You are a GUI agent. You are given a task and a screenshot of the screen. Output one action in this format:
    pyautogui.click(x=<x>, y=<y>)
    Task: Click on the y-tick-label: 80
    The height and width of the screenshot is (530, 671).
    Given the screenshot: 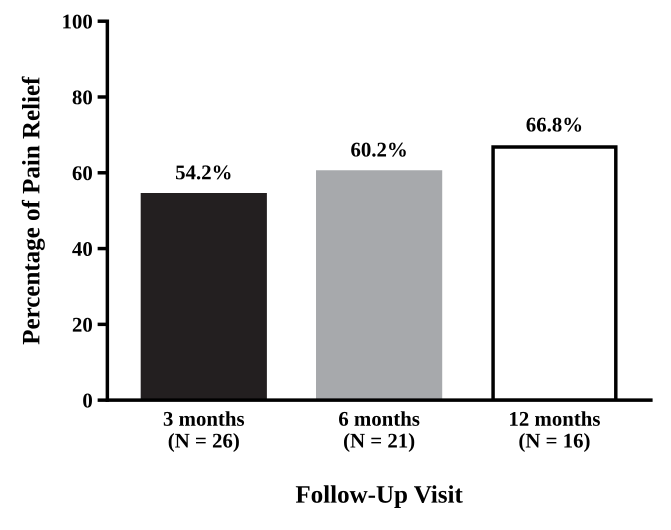 What is the action you would take?
    pyautogui.click(x=82, y=97)
    